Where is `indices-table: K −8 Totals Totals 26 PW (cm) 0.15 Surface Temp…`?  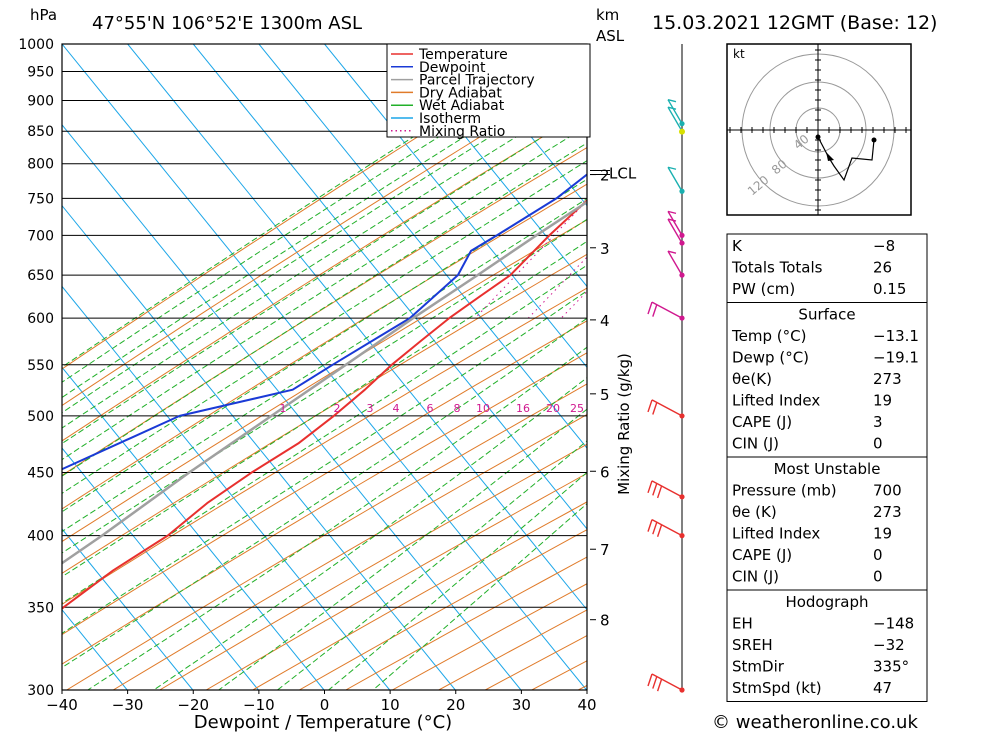
indices-table: K −8 Totals Totals 26 PW (cm) 0.15 Surface Temp… is located at coordinates (827, 467).